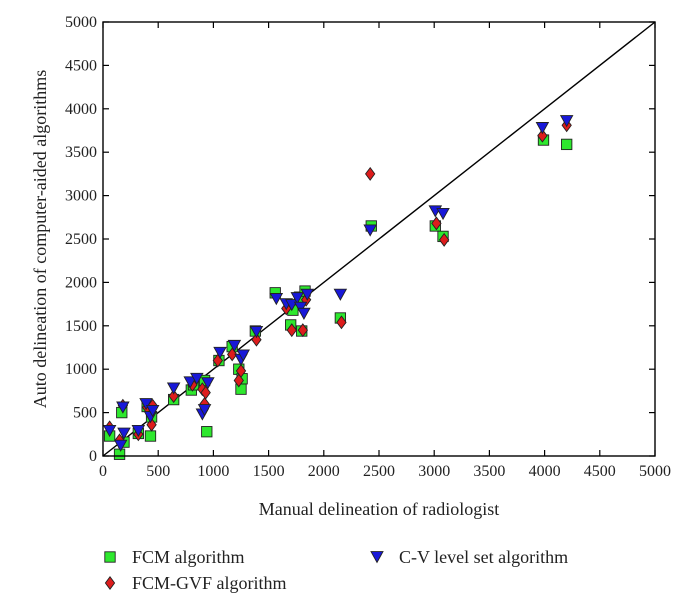  Describe the element at coordinates (600, 471) in the screenshot. I see `x-tick-label: 4500` at that location.